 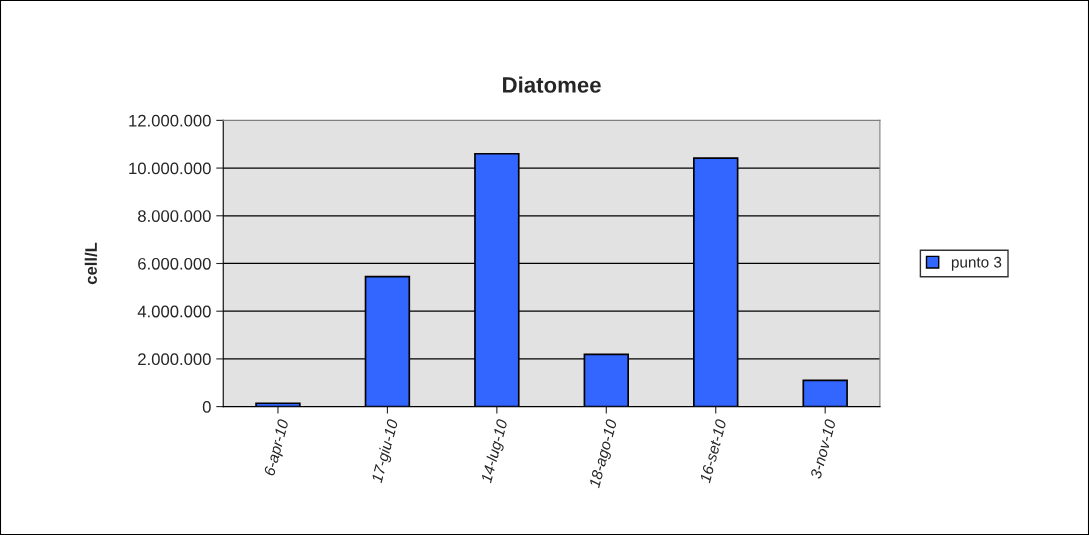 What do you see at coordinates (174, 263) in the screenshot?
I see `y-tick-label: 6.000.000` at bounding box center [174, 263].